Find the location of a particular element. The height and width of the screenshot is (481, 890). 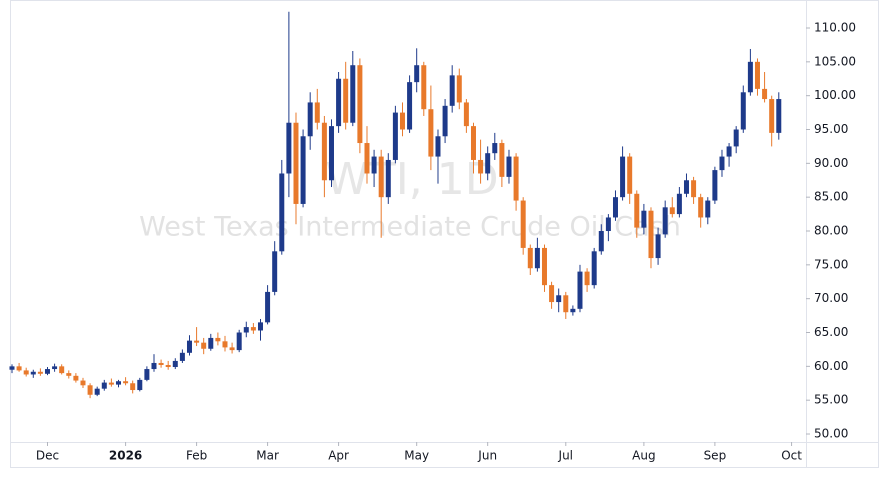

x-tick-label: Aug is located at coordinates (643, 456).